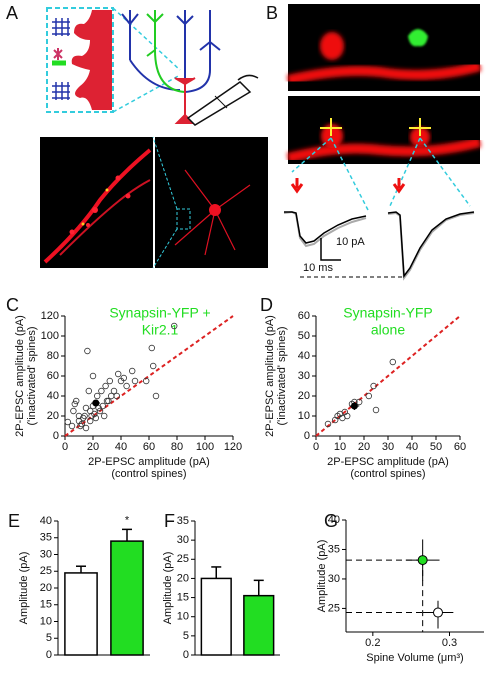 The height and width of the screenshot is (686, 488). Describe the element at coordinates (449, 643) in the screenshot. I see `x-tick-label: 0.3` at that location.